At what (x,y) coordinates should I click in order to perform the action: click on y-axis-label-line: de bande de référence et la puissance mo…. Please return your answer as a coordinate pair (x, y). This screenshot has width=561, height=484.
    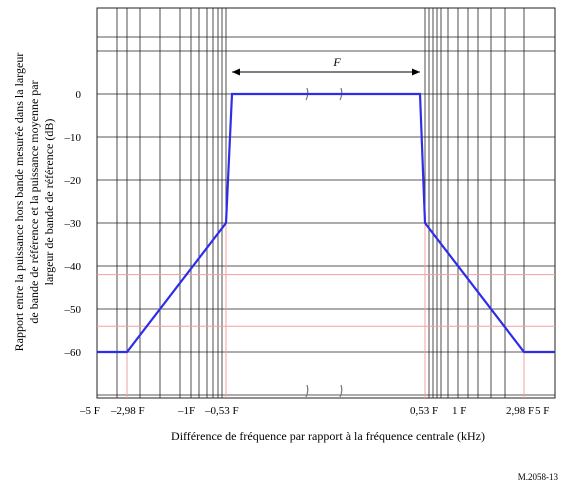
    Looking at the image, I should click on (34, 201).